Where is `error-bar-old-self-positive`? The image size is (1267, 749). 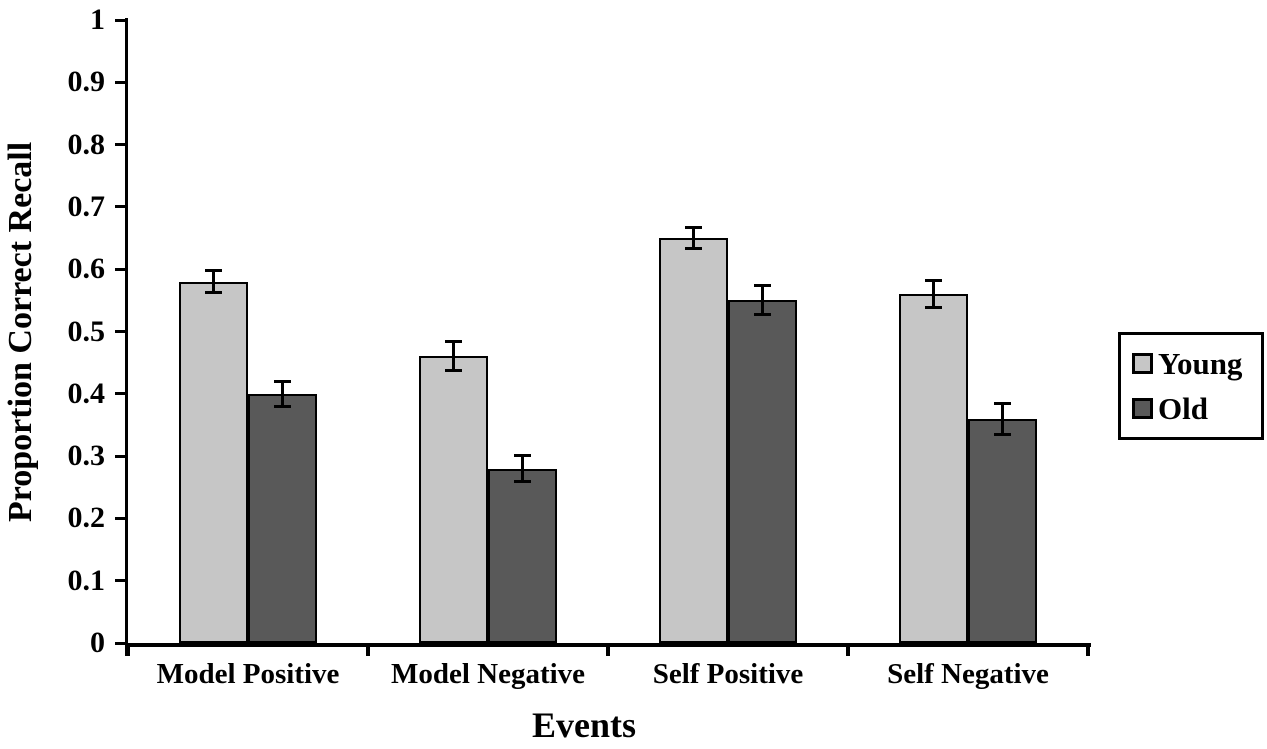
error-bar-old-self-positive is located at coordinates (762, 300).